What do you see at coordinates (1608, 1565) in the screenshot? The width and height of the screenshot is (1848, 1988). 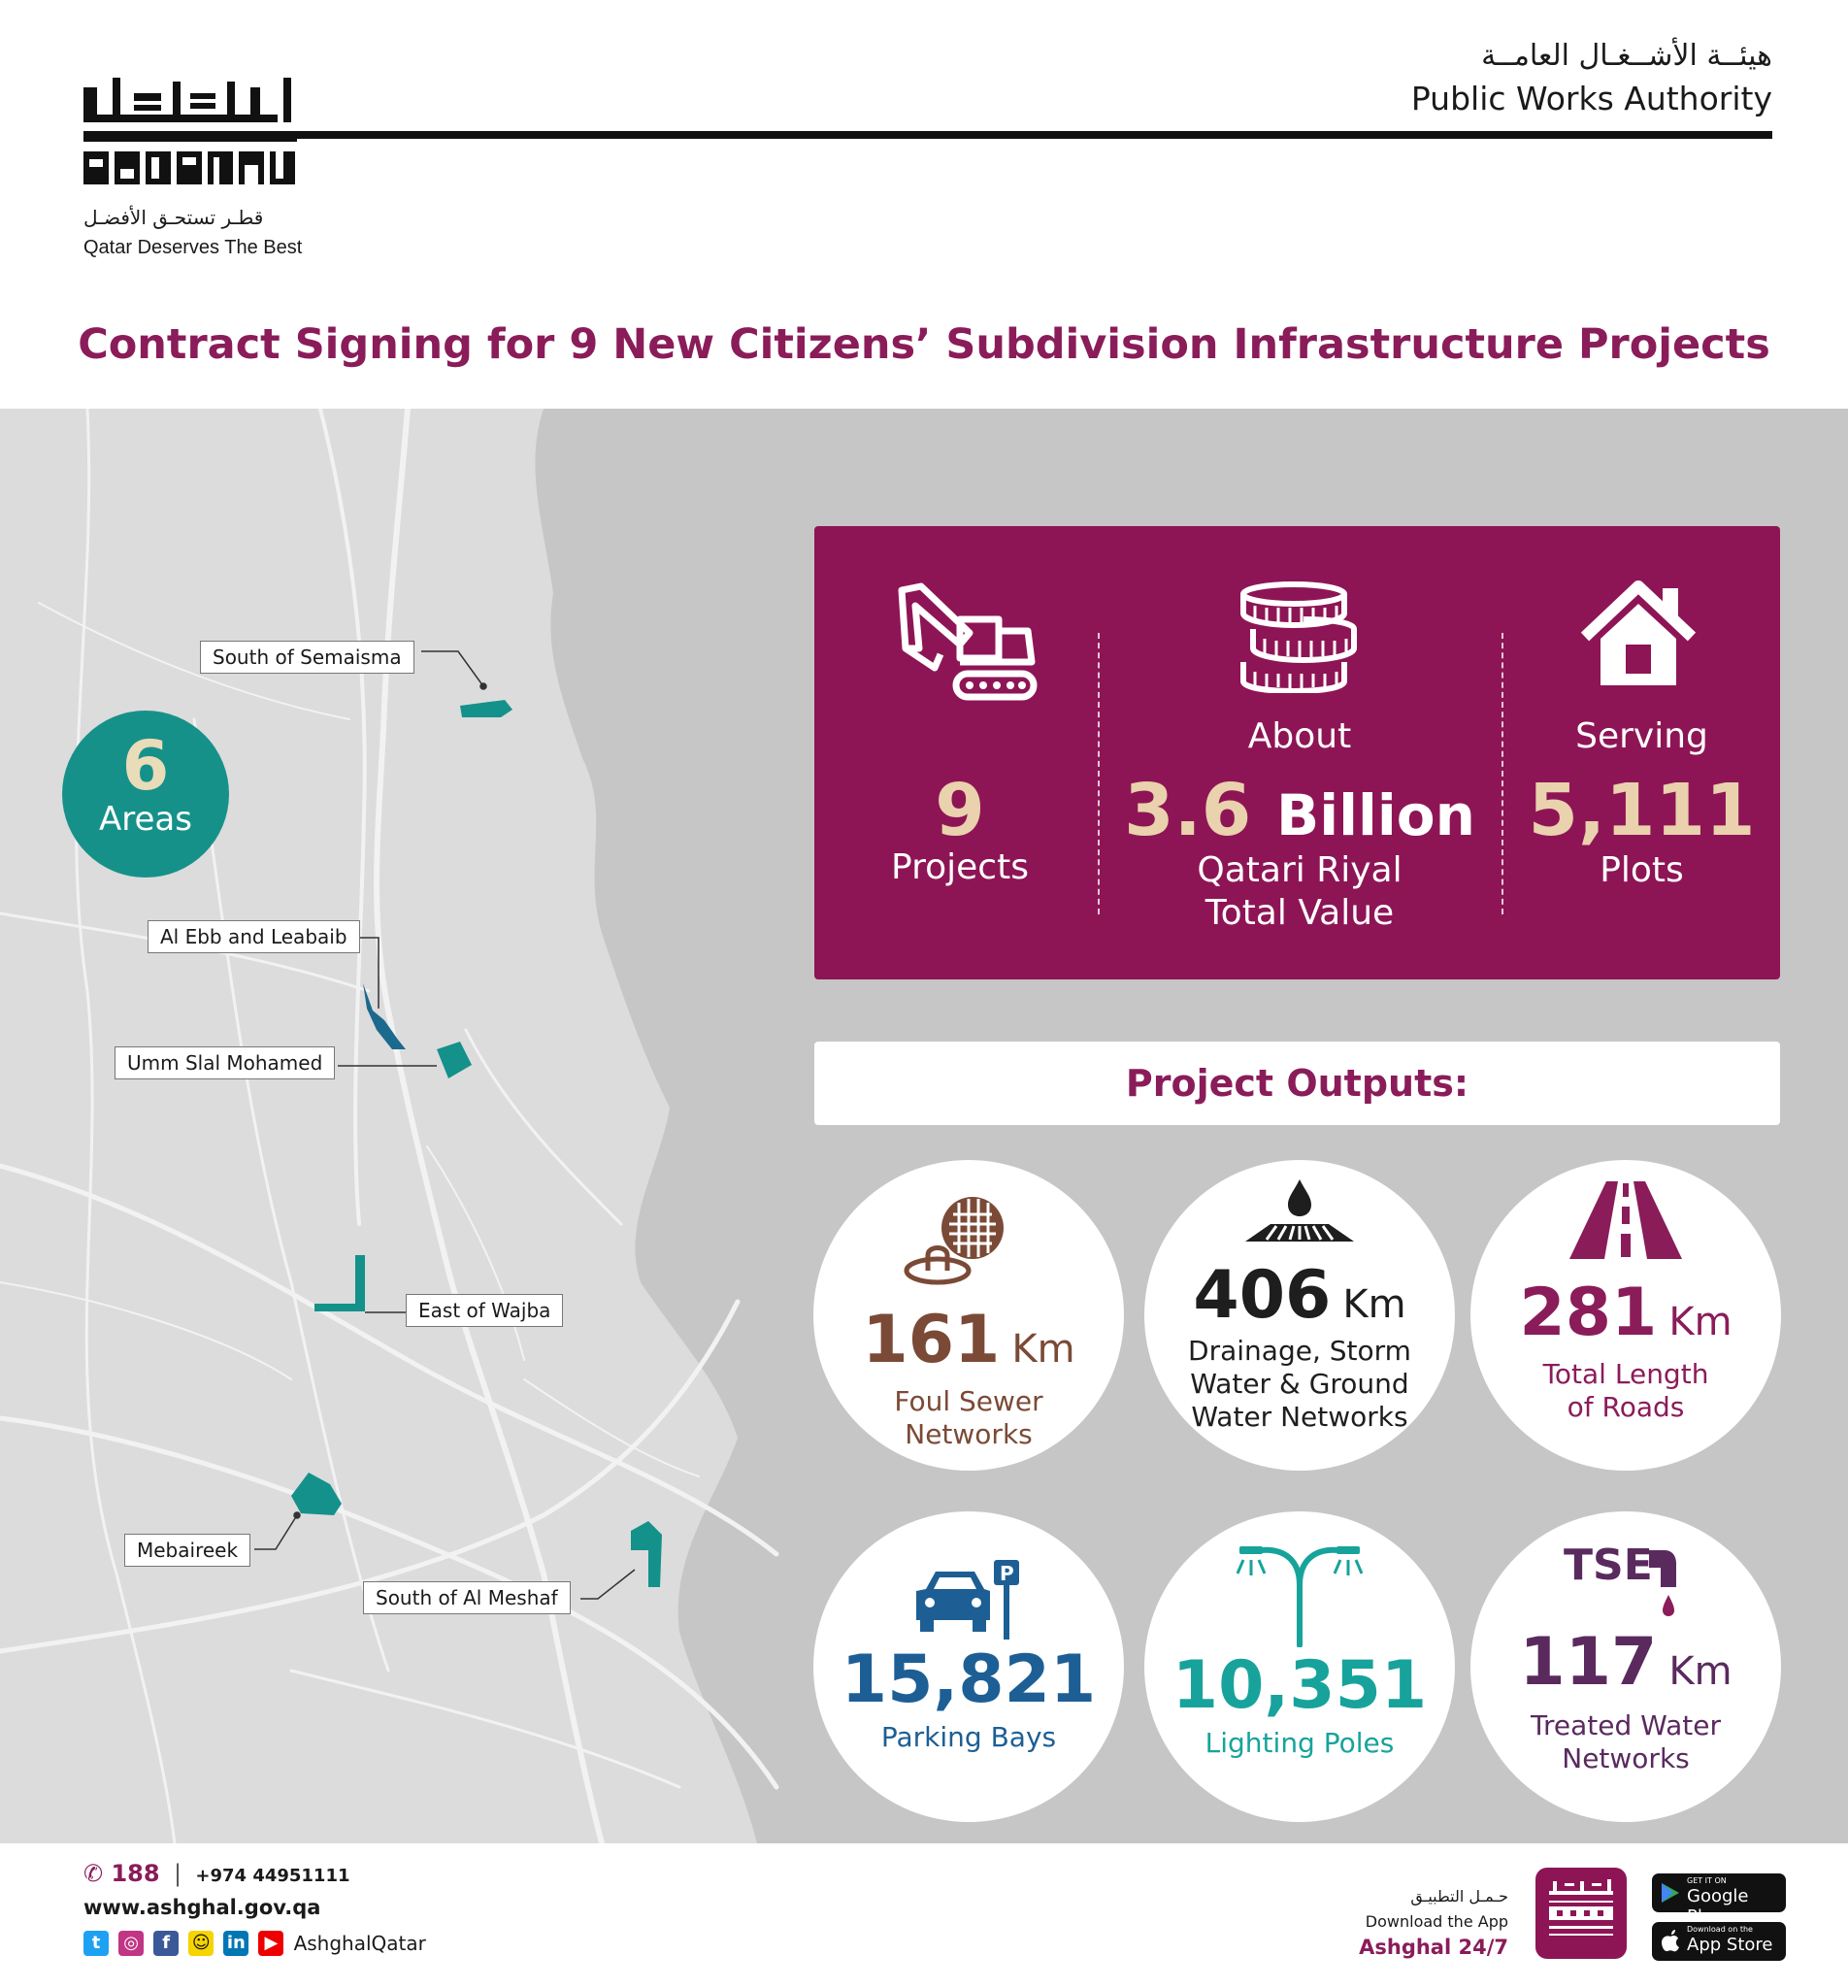 I see `tse-badge: TSE` at bounding box center [1608, 1565].